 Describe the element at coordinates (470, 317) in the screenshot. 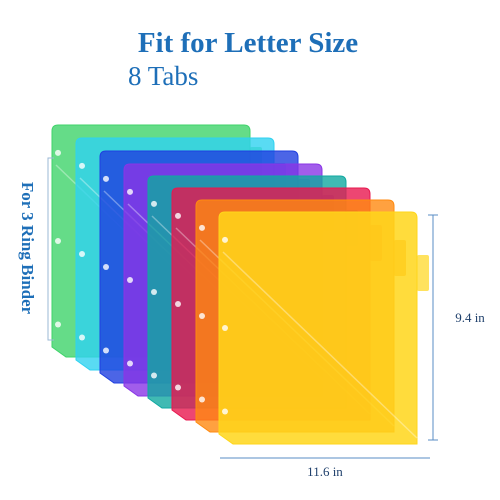

I see `height-label: 9.4 in` at that location.